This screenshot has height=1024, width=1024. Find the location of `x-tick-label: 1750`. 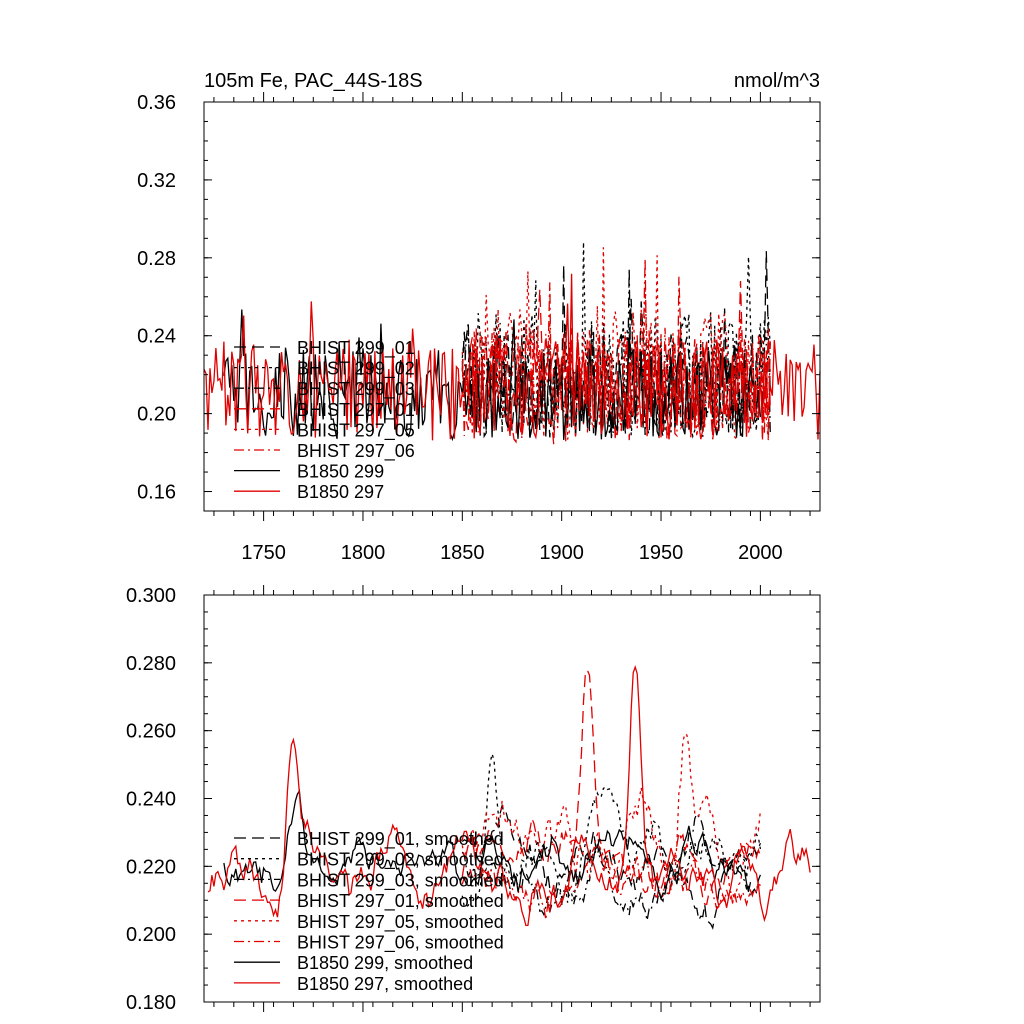

x-tick-label: 1750 is located at coordinates (263, 553).